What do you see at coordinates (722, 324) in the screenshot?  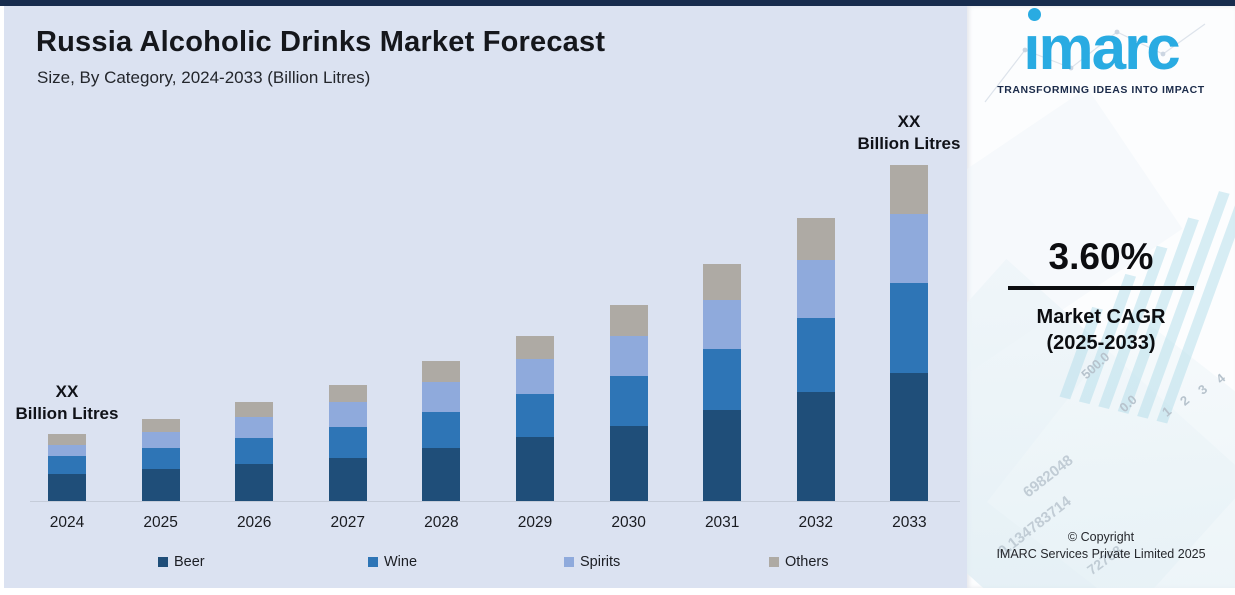 I see `bar-segment-spirits-2031` at bounding box center [722, 324].